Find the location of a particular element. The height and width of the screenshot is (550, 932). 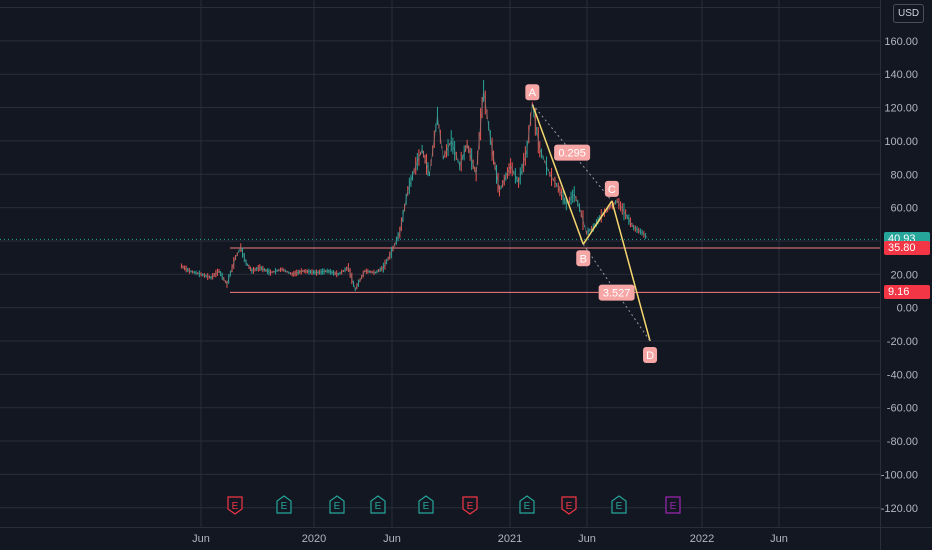

pattern-point-label: D is located at coordinates (650, 356).